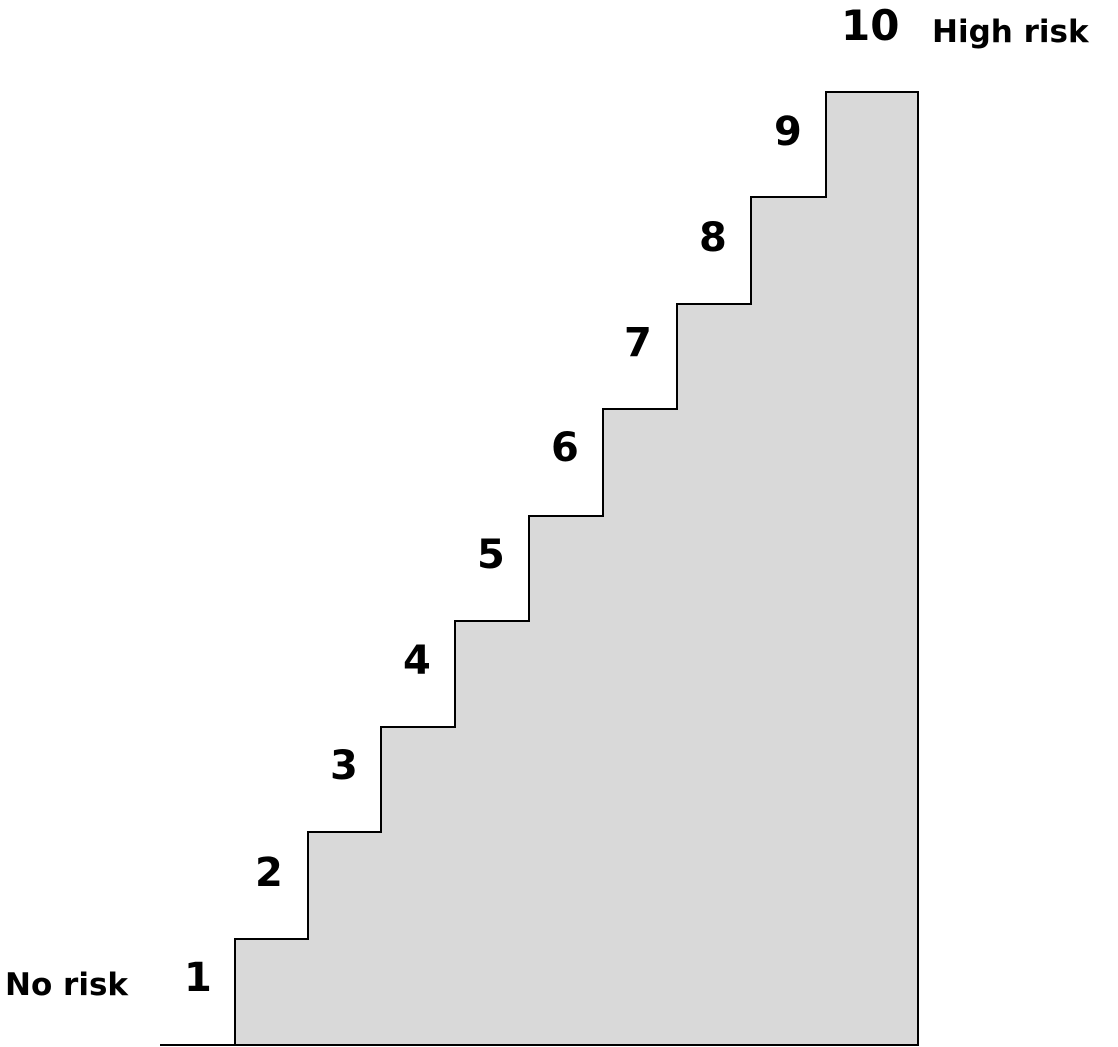 This screenshot has width=1118, height=1047. I want to click on step-label-6: 6, so click(565, 448).